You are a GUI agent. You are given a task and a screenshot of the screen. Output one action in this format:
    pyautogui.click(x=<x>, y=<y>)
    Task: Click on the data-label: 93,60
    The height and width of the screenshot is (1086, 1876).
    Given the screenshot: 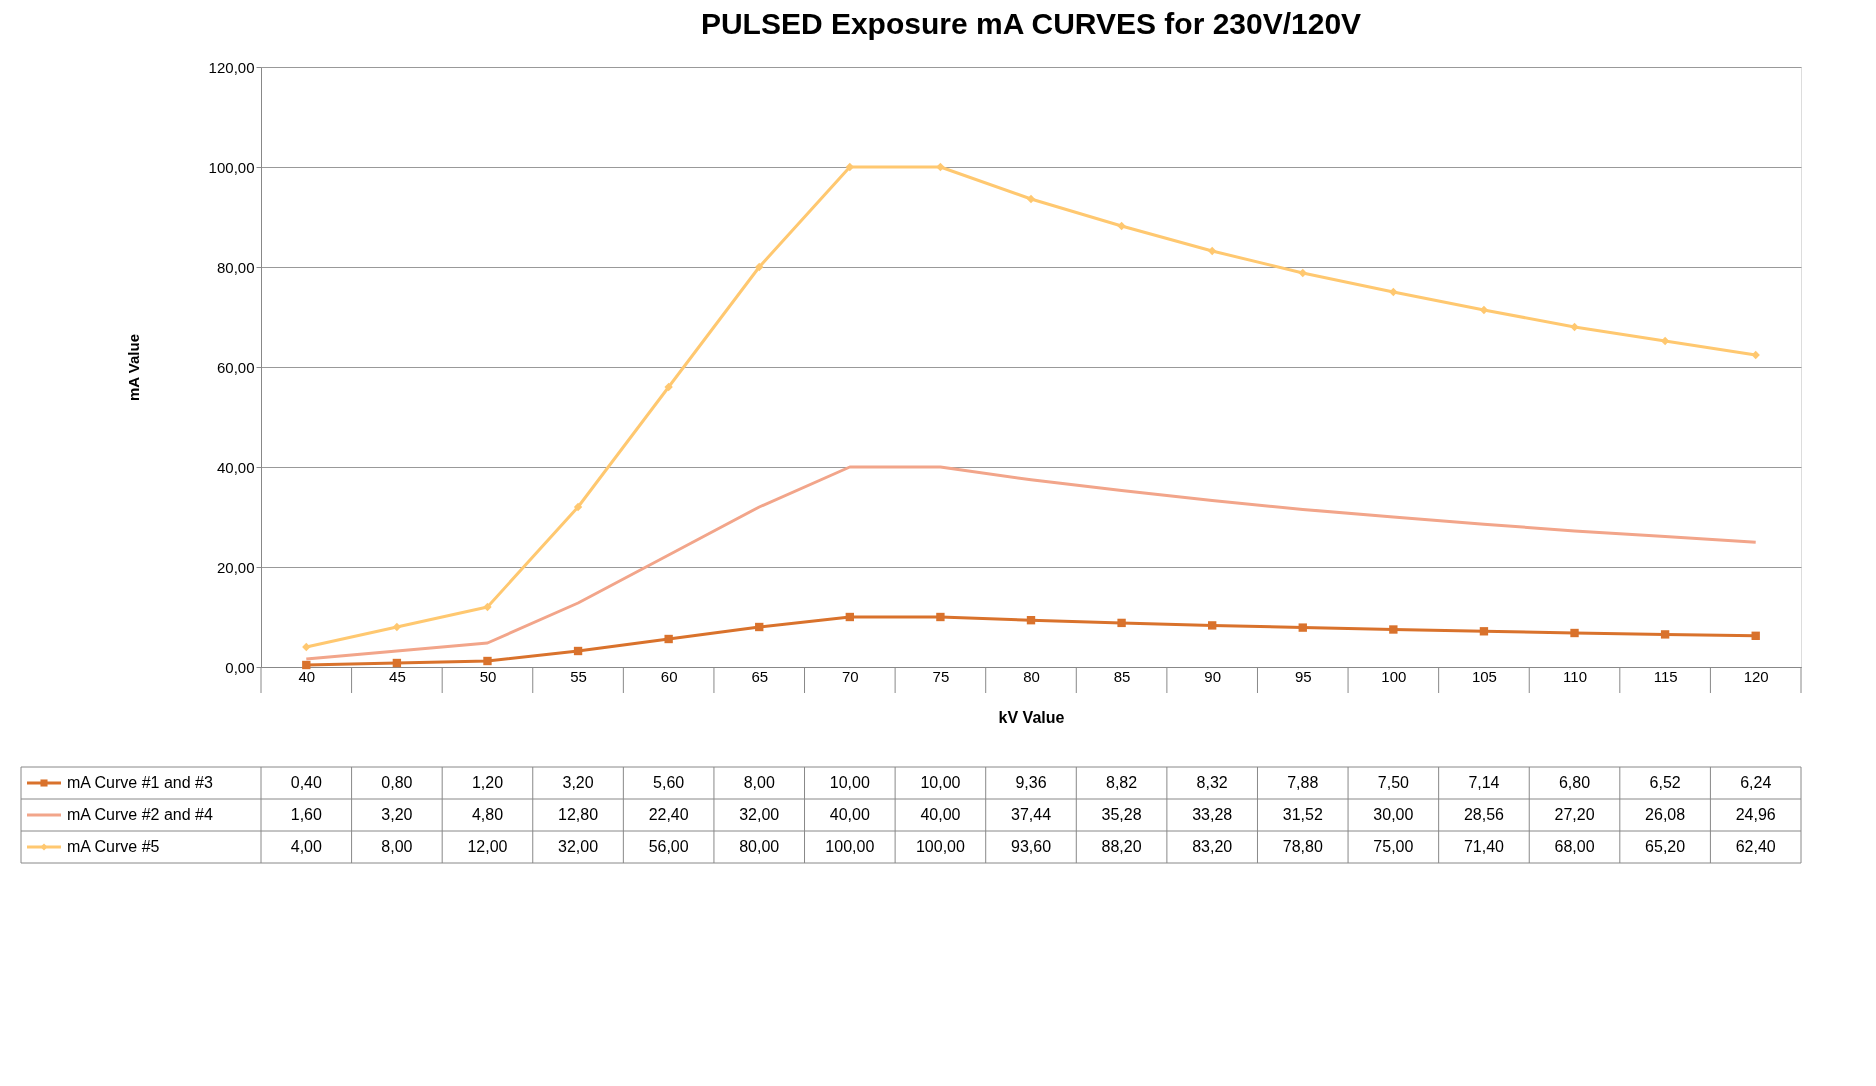 What is the action you would take?
    pyautogui.click(x=1031, y=846)
    